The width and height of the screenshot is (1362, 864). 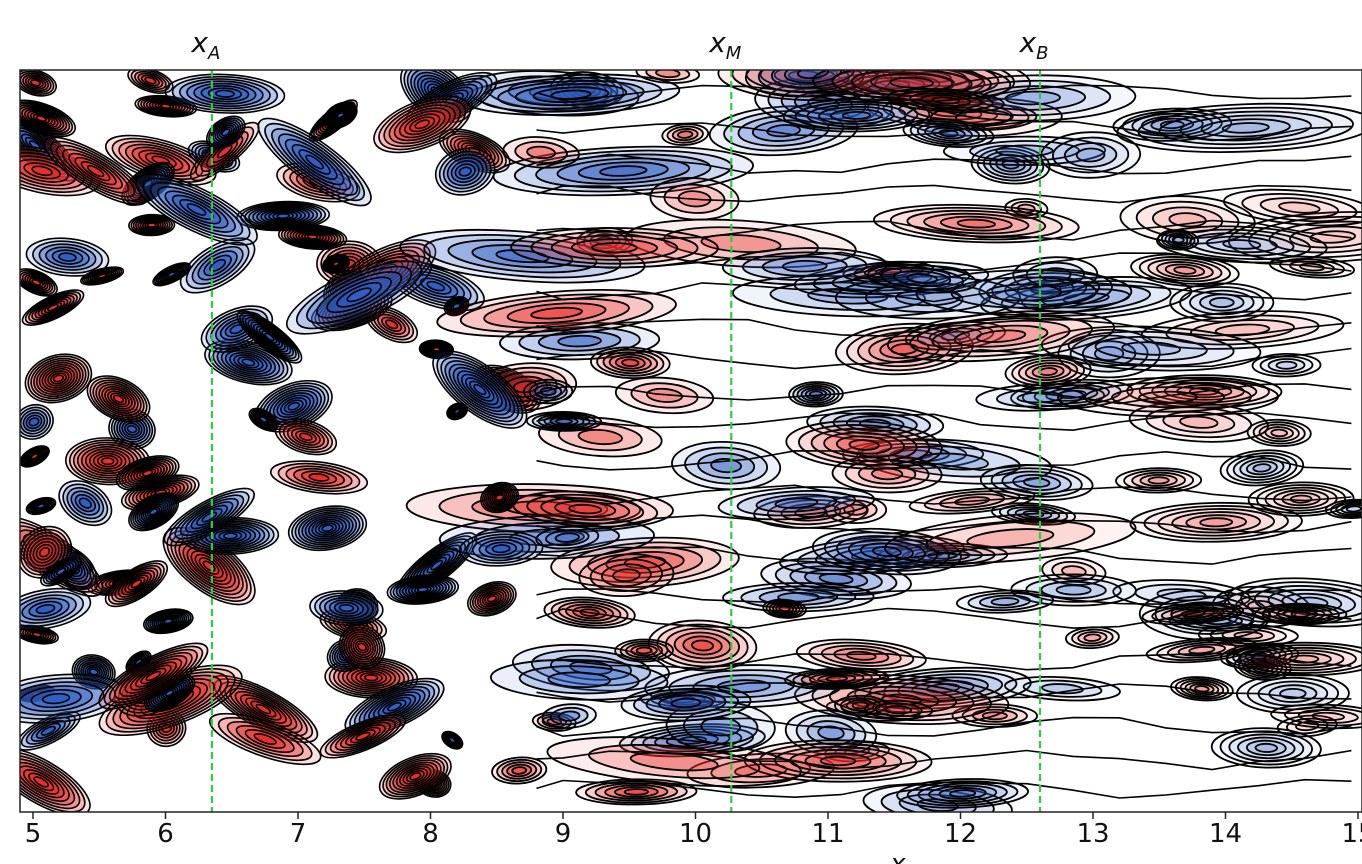 I want to click on x-tick-label: 11, so click(x=827, y=834).